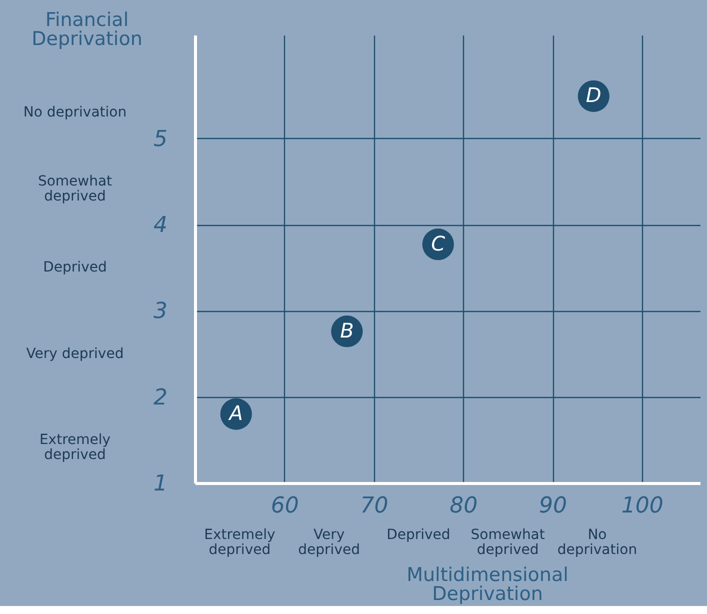 Image resolution: width=707 pixels, height=614 pixels. Describe the element at coordinates (87, 29) in the screenshot. I see `y-axis-title: Financial Deprivation` at that location.